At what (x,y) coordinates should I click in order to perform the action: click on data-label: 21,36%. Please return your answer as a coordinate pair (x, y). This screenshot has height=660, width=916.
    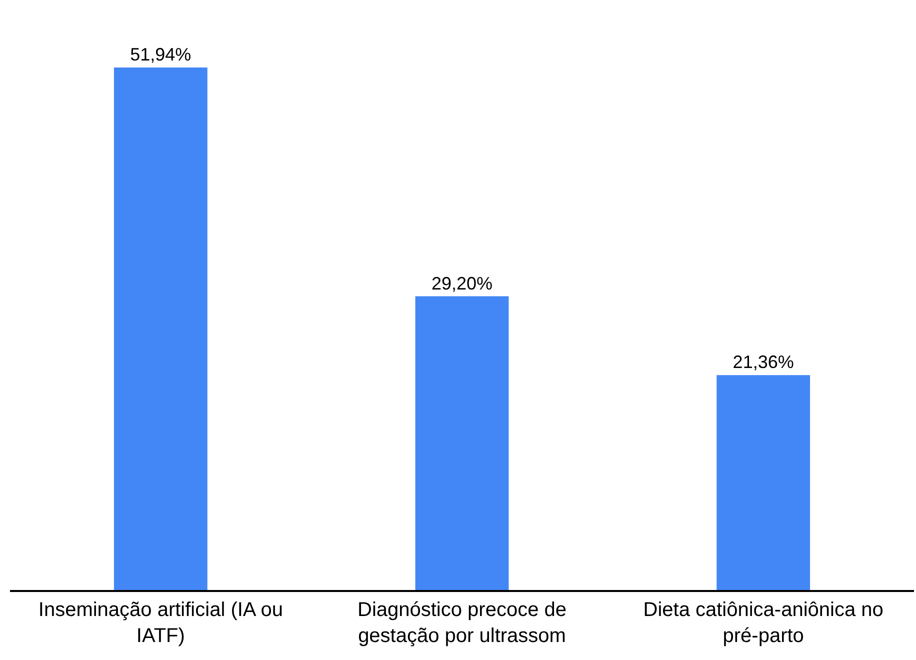
    Looking at the image, I should click on (763, 362).